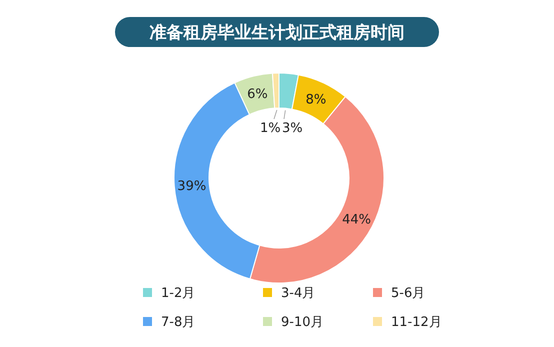 Image resolution: width=554 pixels, height=347 pixels. I want to click on legend-label: 3-4月, so click(298, 293).